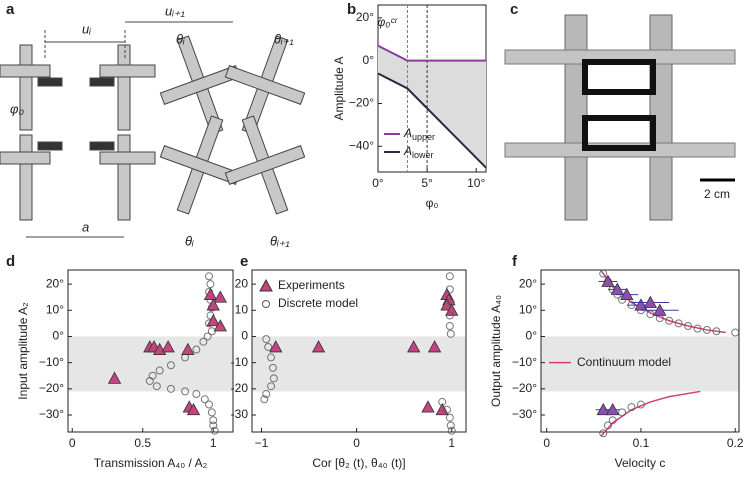 The width and height of the screenshot is (746, 486). I want to click on x-tick-label: 0.1, so click(641, 443).